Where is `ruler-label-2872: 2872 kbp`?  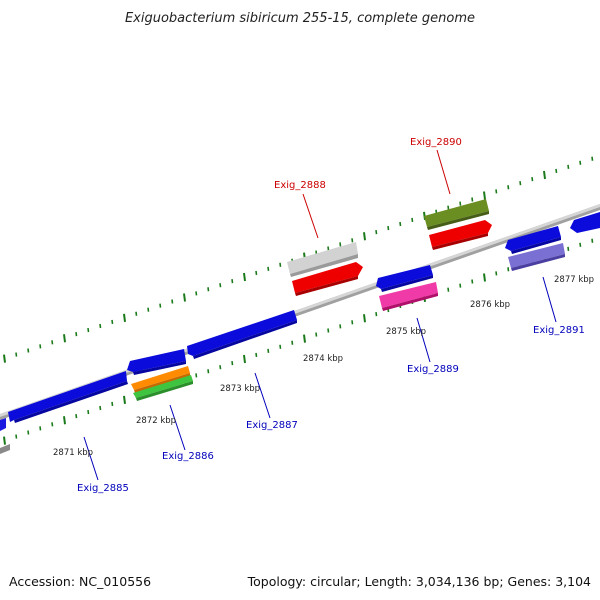 ruler-label-2872: 2872 kbp is located at coordinates (156, 421).